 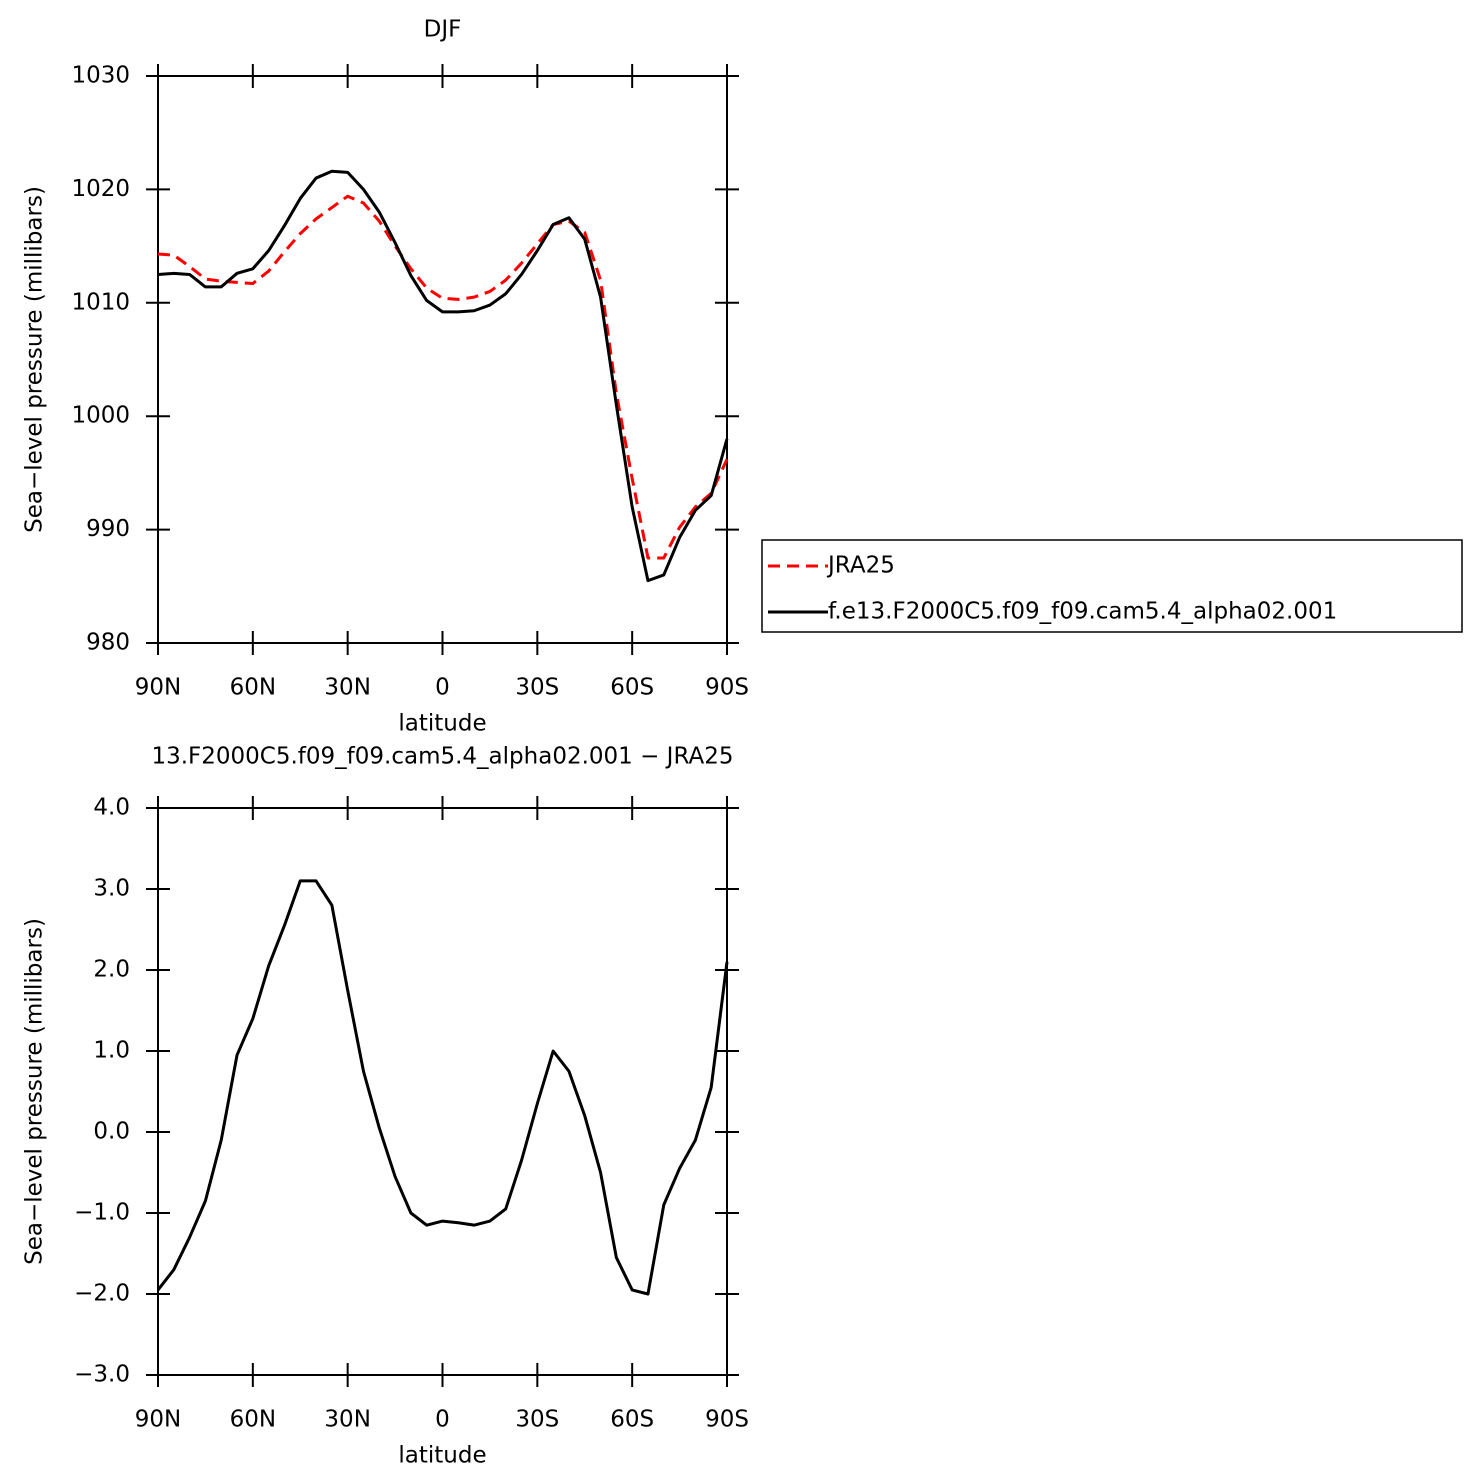 I want to click on y-tick-label: 990, so click(x=108, y=529).